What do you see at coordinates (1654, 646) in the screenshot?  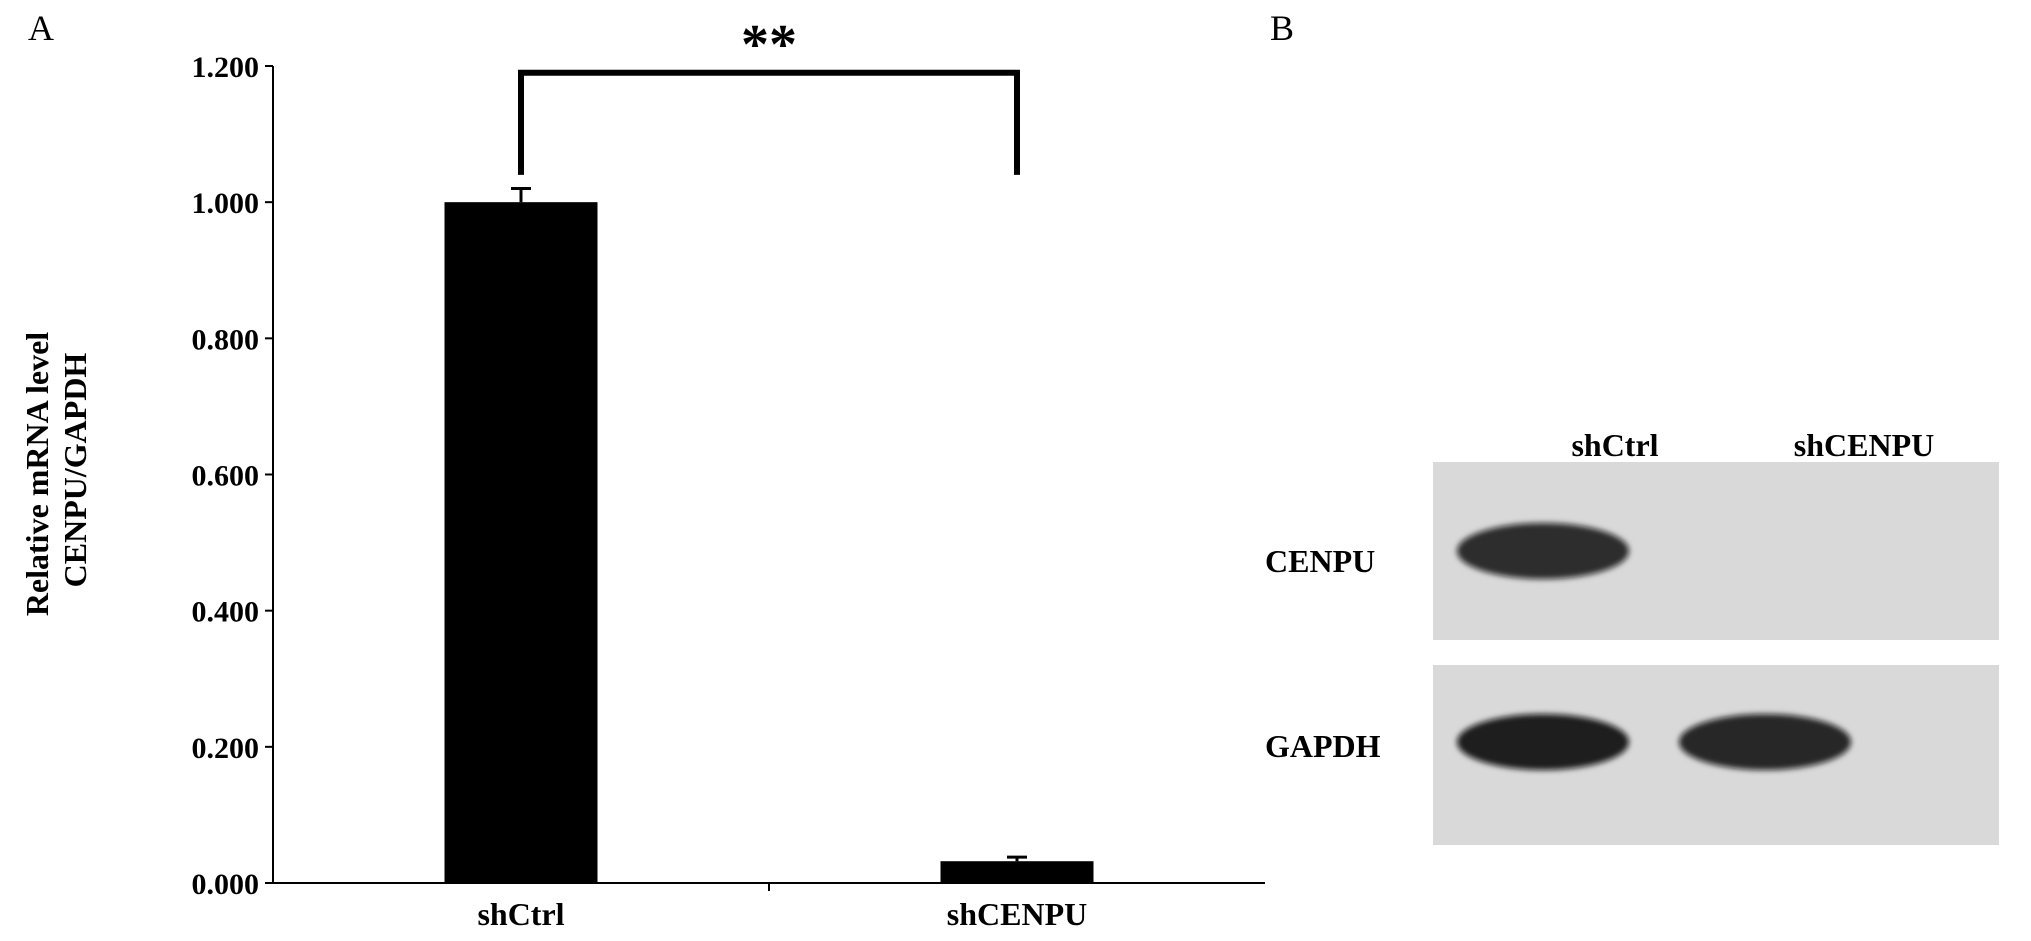 I see `blot-bands` at bounding box center [1654, 646].